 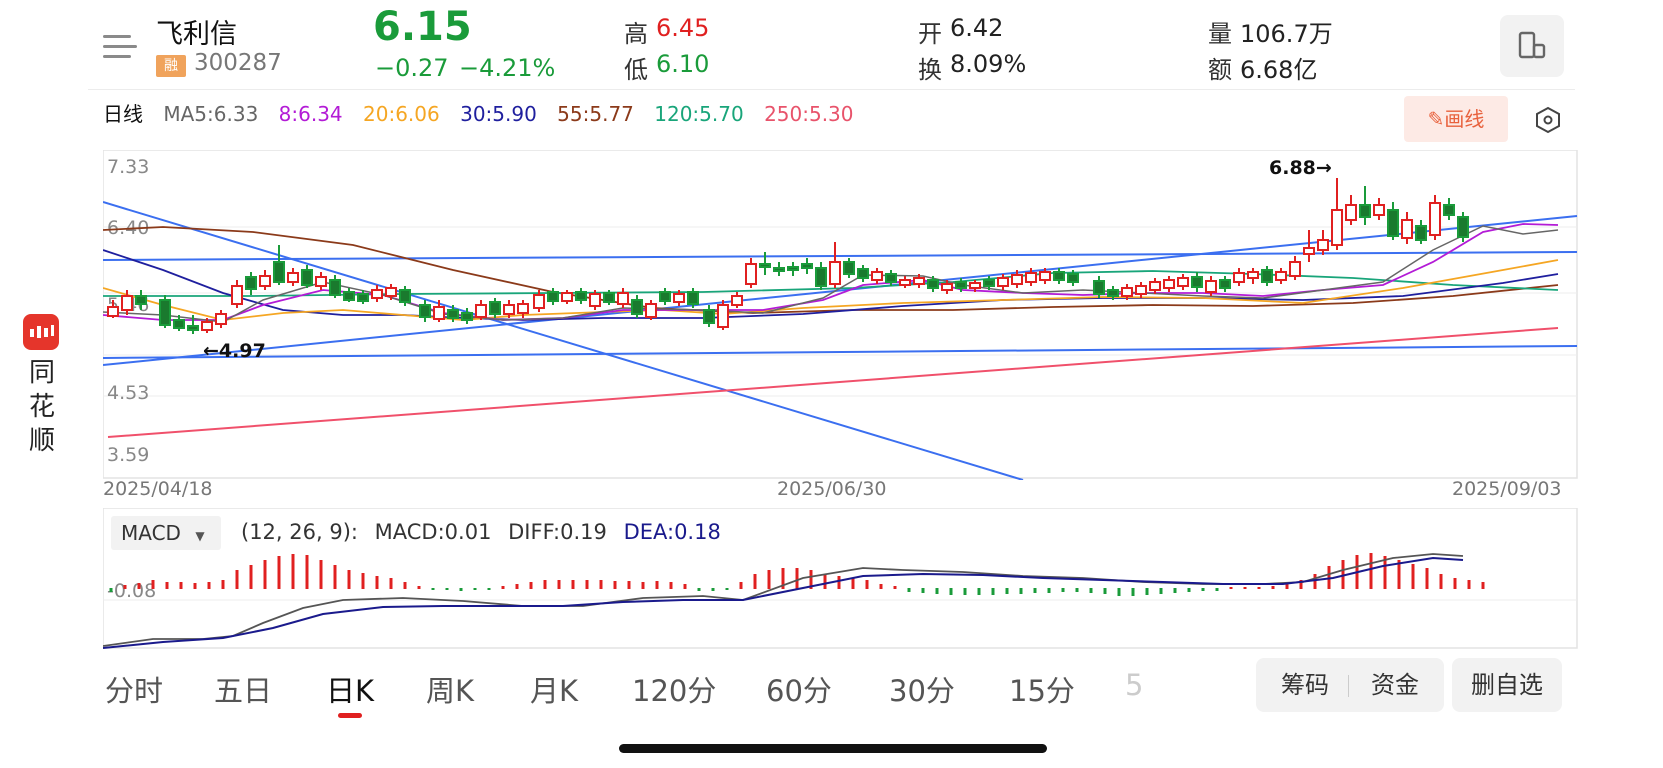 What do you see at coordinates (1220, 34) in the screenshot?
I see `volume-label: 量` at bounding box center [1220, 34].